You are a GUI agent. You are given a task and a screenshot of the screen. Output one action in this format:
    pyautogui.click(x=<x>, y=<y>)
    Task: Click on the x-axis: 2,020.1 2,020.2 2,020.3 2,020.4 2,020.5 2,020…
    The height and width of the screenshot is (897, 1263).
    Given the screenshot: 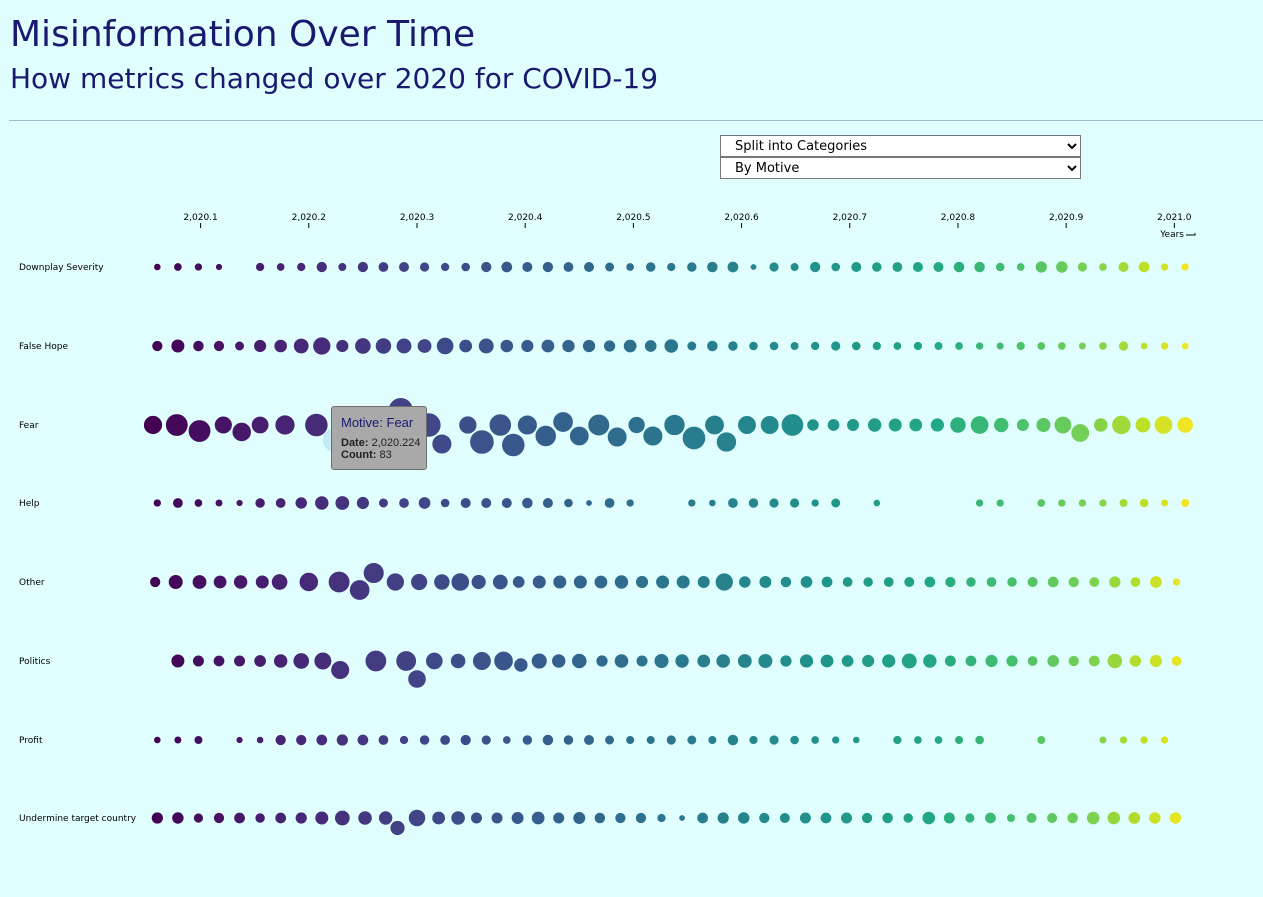 What is the action you would take?
    pyautogui.click(x=689, y=226)
    